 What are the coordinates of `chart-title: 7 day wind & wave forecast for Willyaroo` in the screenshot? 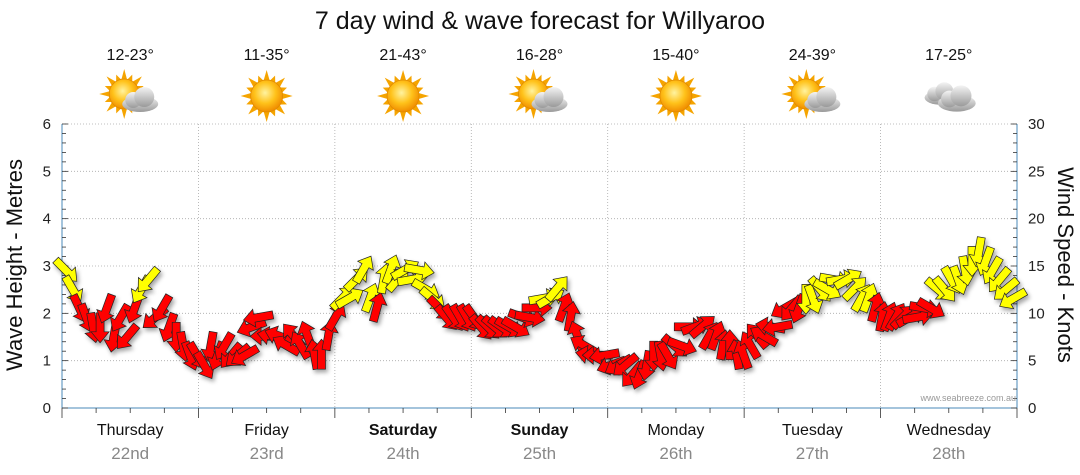 It's located at (540, 21).